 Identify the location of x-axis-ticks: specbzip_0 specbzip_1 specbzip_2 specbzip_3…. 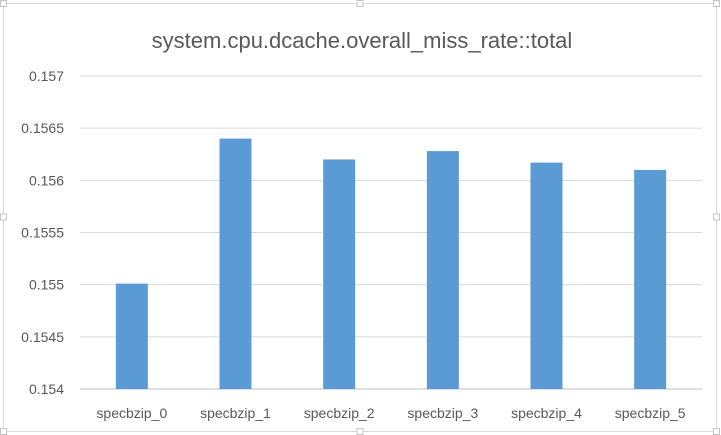
(390, 413).